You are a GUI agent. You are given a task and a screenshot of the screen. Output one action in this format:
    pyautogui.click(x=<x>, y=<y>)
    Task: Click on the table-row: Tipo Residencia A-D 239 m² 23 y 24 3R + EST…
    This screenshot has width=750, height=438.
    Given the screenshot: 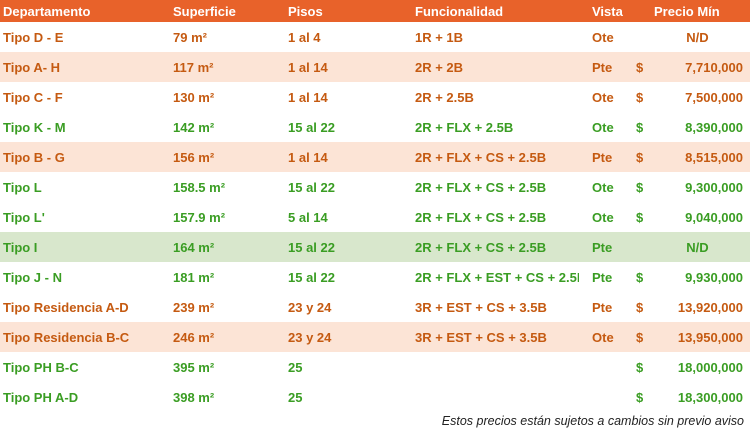 What is the action you would take?
    pyautogui.click(x=375, y=307)
    